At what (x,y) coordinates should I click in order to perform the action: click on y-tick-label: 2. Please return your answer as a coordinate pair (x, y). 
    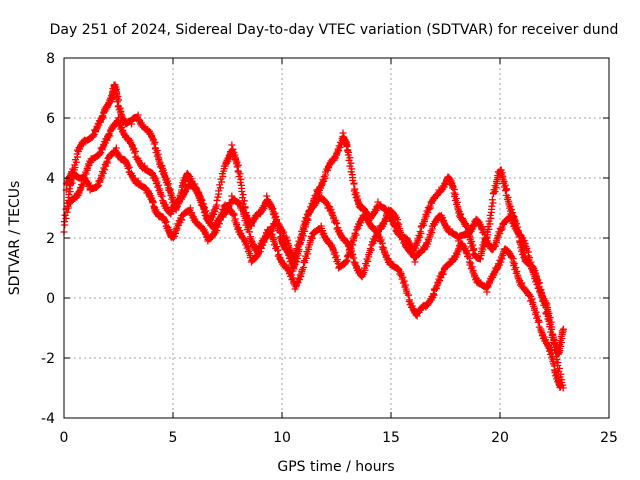
    Looking at the image, I should click on (50, 239).